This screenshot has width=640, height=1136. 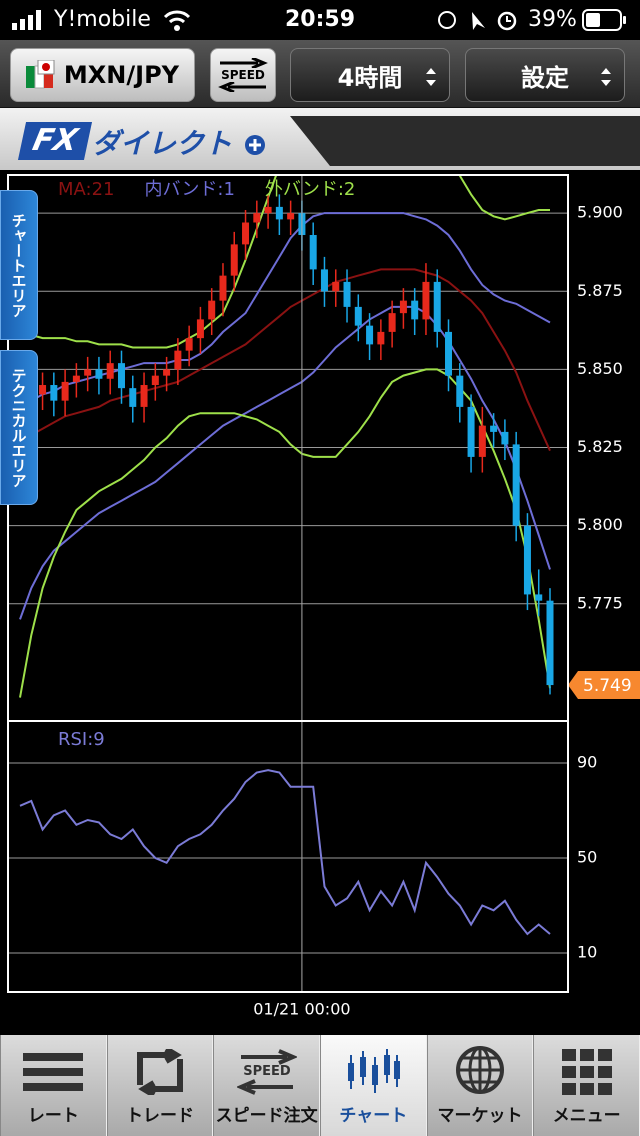 What do you see at coordinates (266, 1116) in the screenshot?
I see `tab-label: スピード注文` at bounding box center [266, 1116].